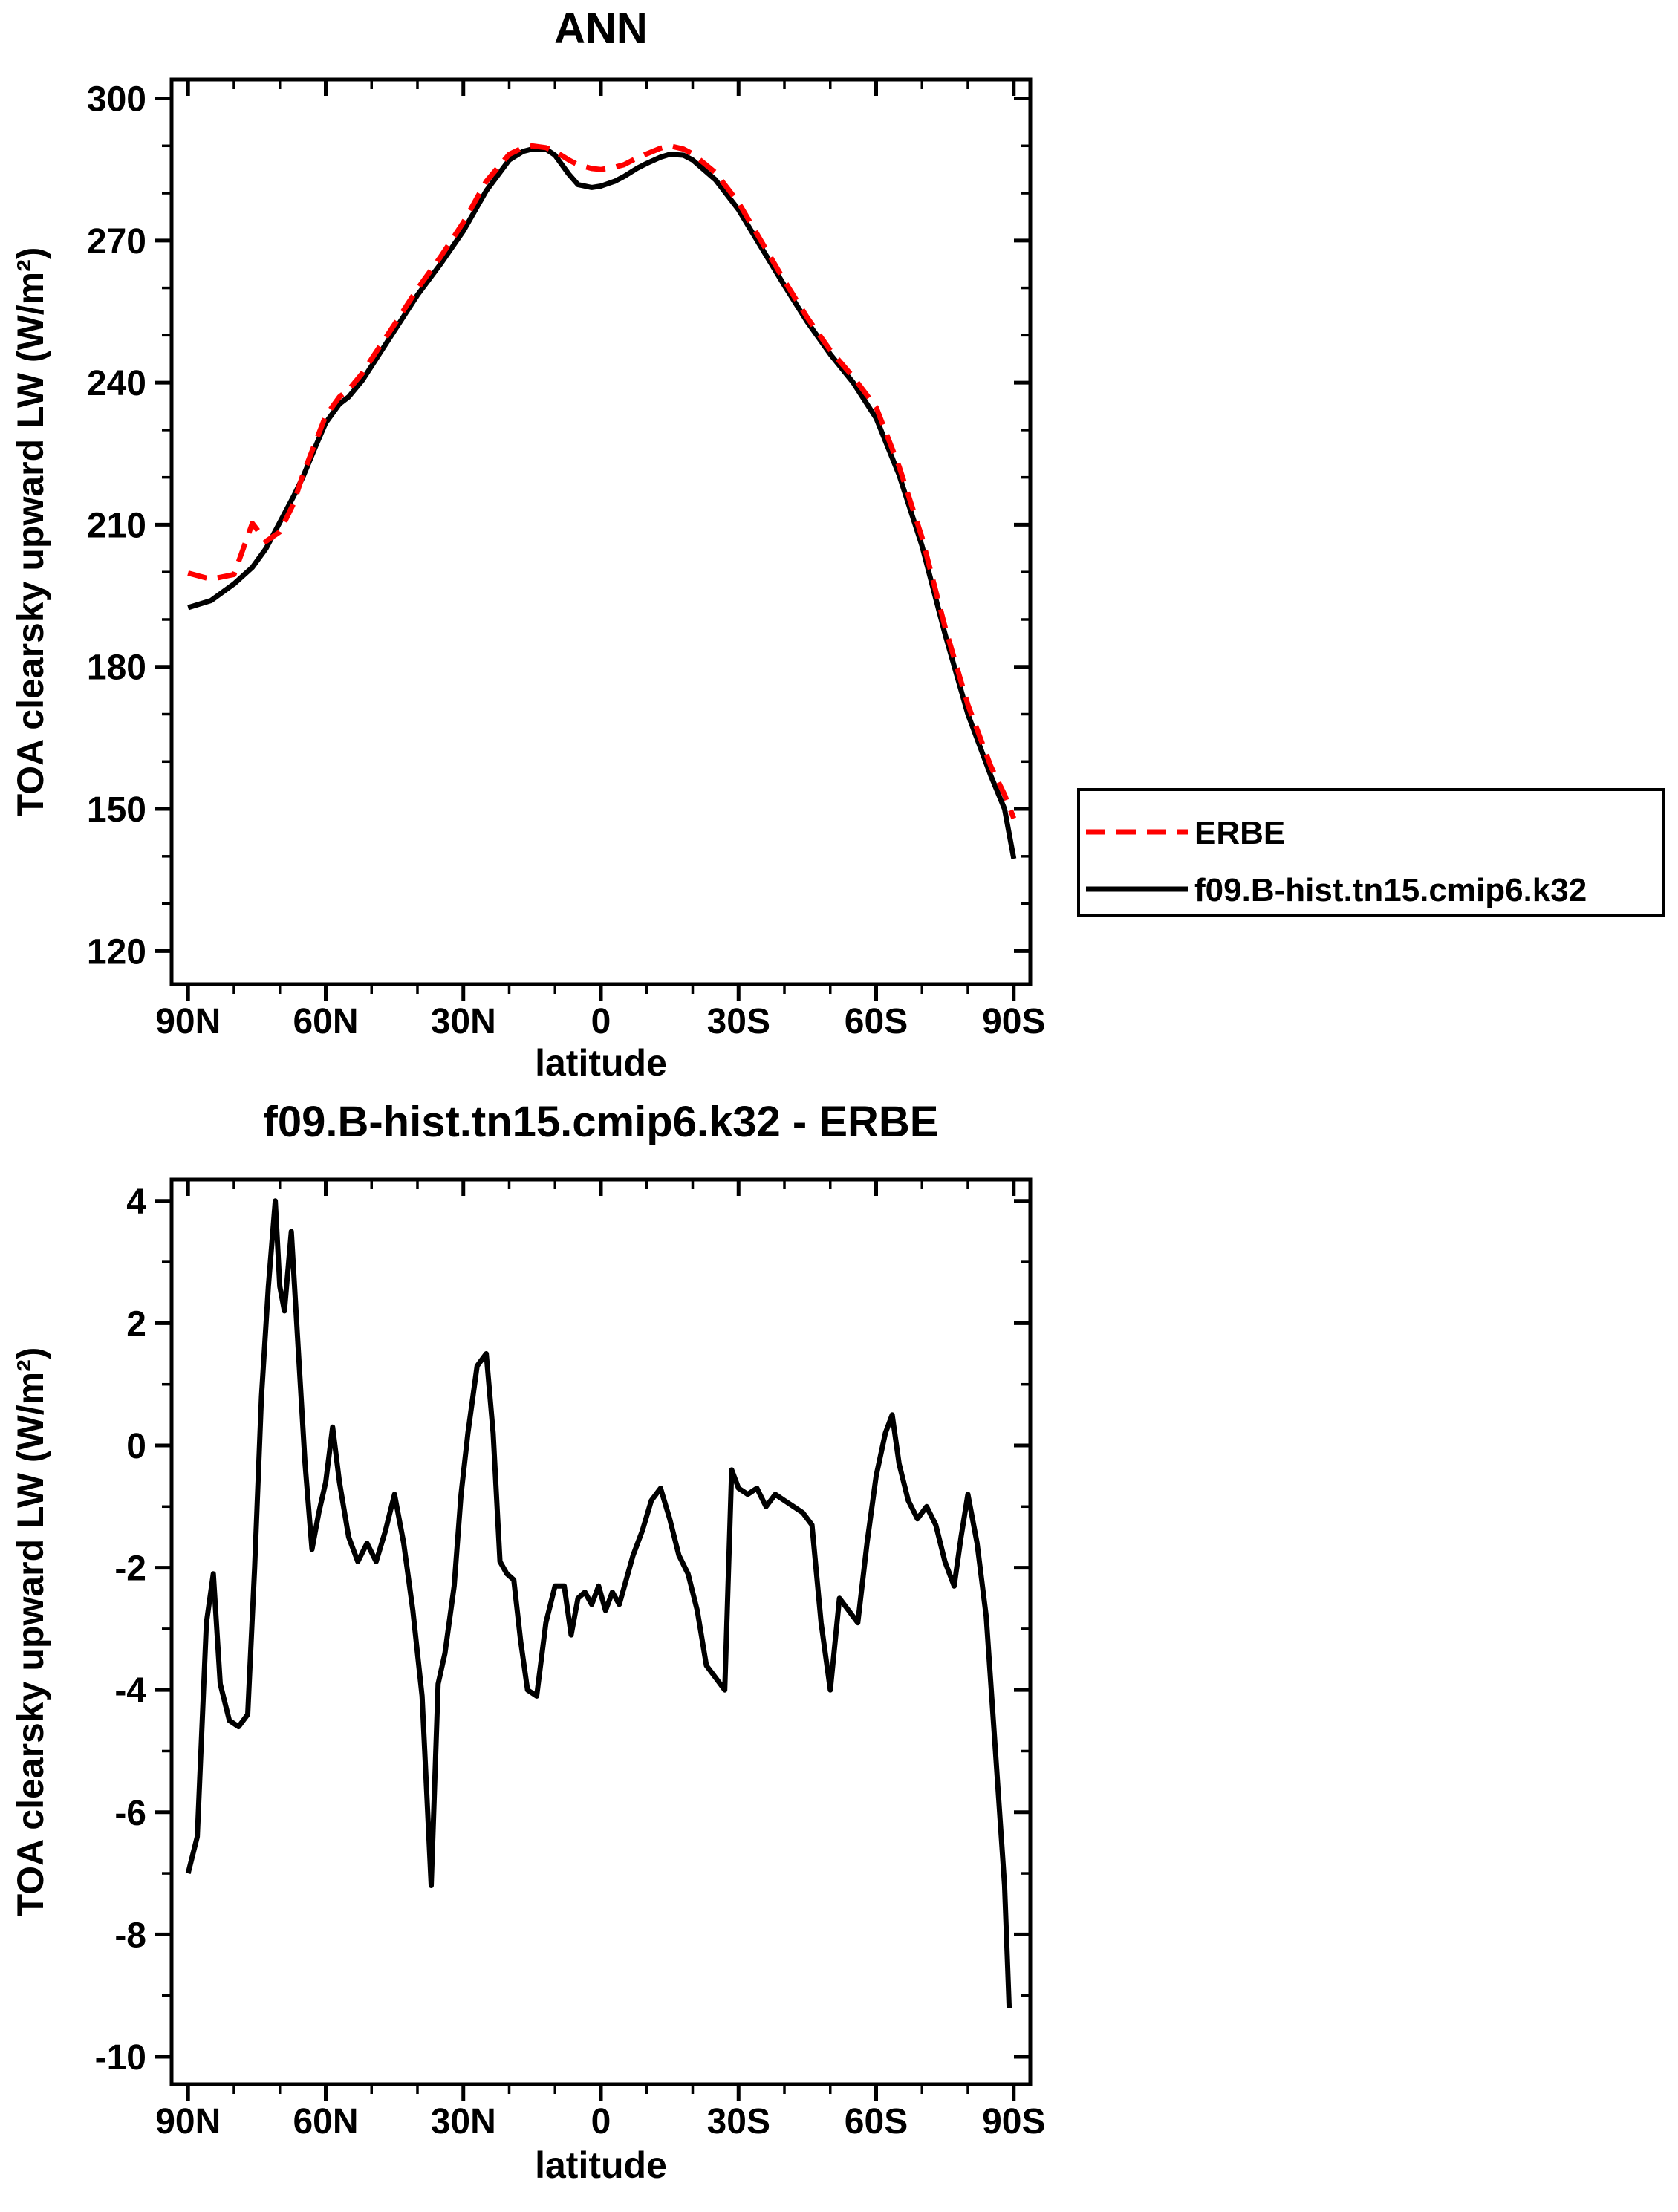  Describe the element at coordinates (116, 525) in the screenshot. I see `y-tick-label: 210` at that location.